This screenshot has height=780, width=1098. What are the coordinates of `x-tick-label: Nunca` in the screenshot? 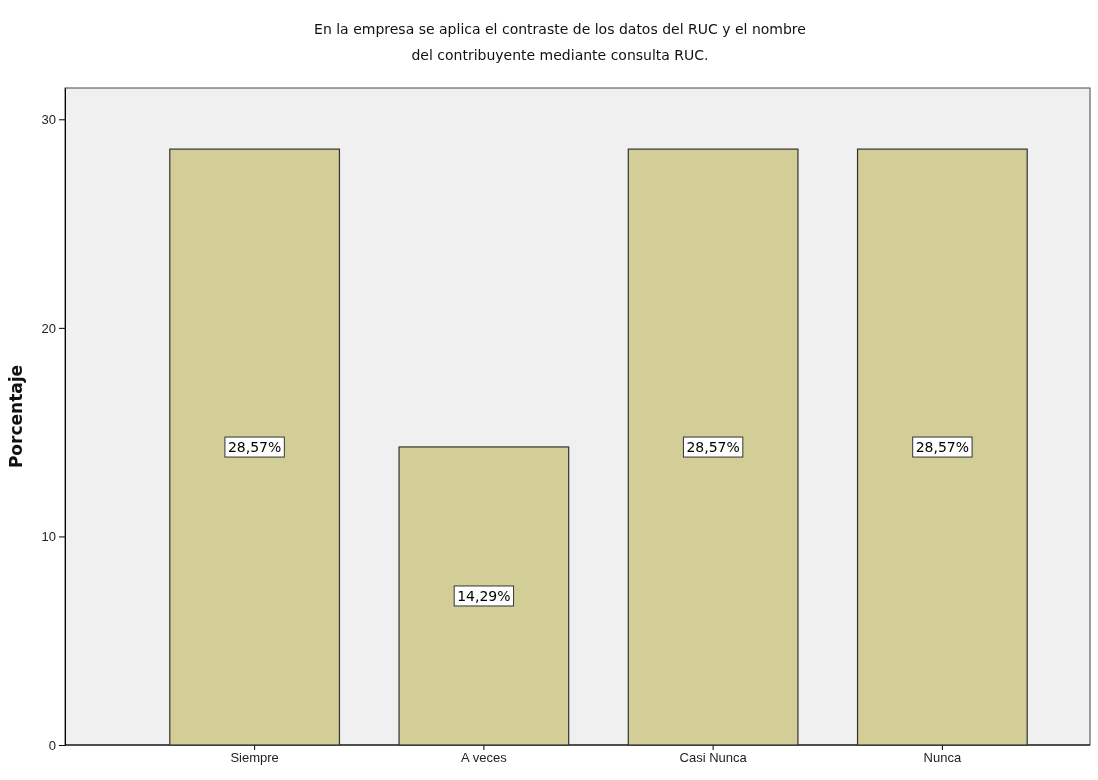 It's located at (942, 758).